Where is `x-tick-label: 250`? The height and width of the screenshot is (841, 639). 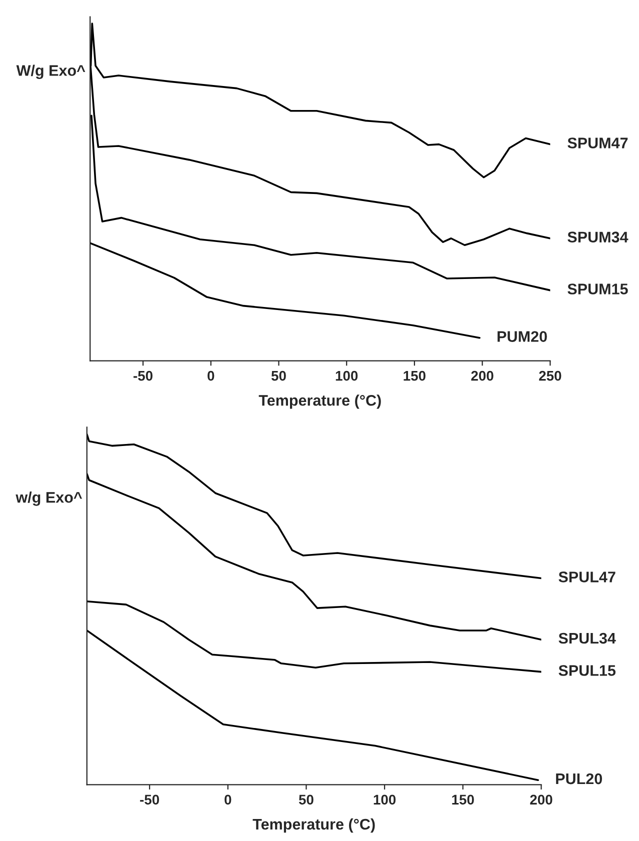 x-tick-label: 250 is located at coordinates (550, 375).